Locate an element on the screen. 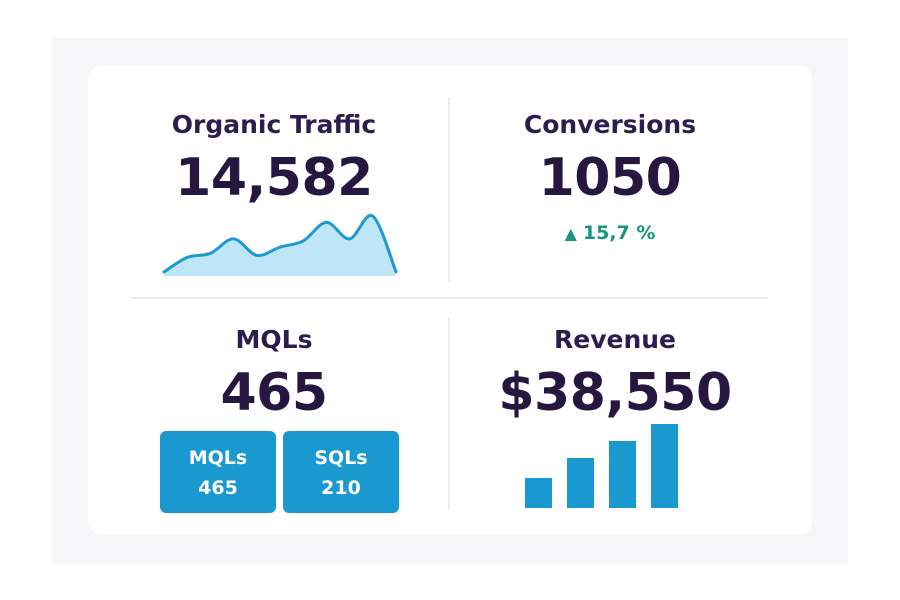 This screenshot has height=600, width=900. sparkline-area is located at coordinates (280, 245).